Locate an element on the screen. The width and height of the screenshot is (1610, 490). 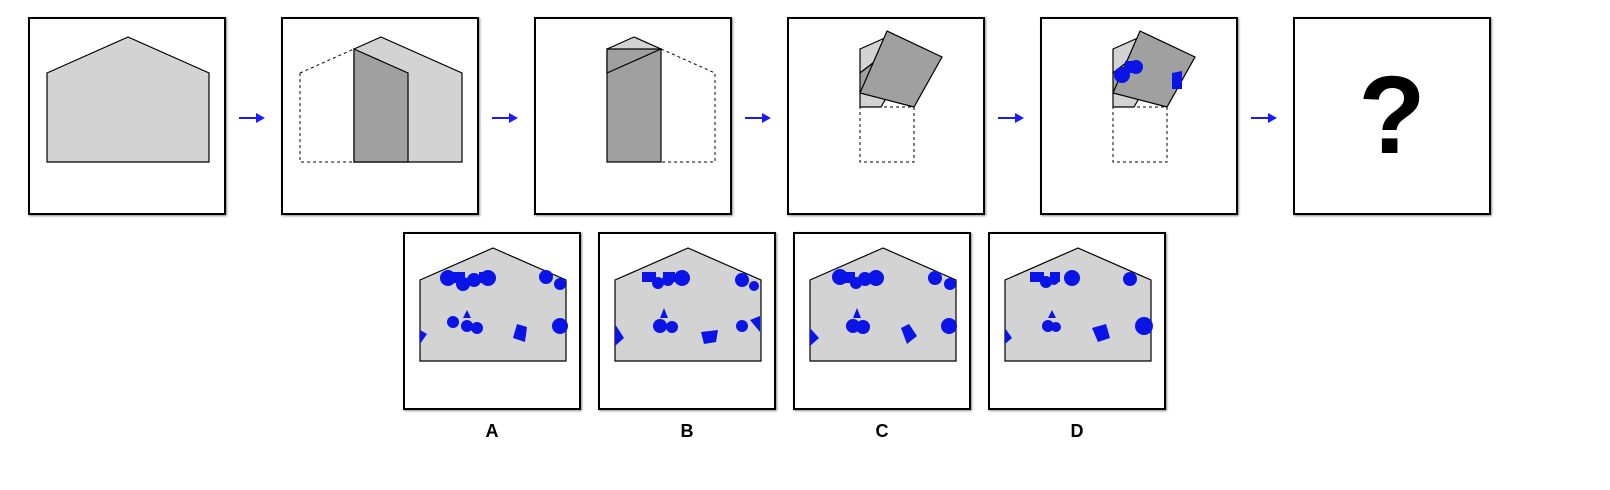
option-c-label: C is located at coordinates (882, 431).